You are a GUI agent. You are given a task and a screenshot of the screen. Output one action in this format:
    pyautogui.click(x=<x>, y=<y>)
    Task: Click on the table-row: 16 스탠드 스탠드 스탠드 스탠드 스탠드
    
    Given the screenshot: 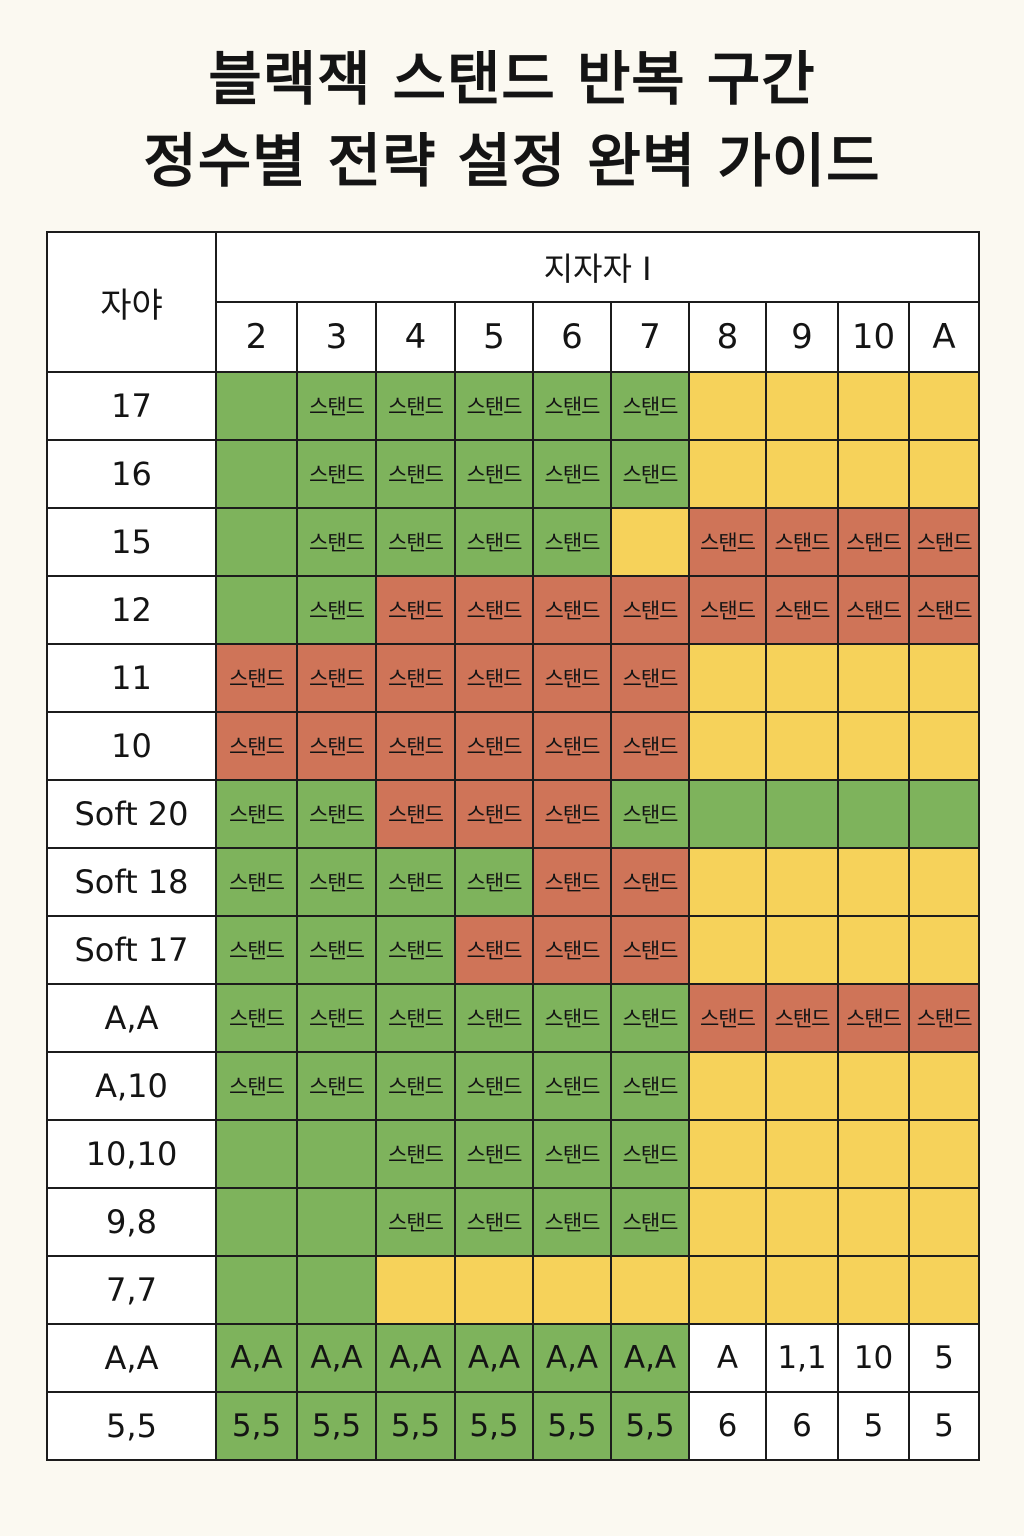 What is the action you would take?
    pyautogui.click(x=513, y=474)
    